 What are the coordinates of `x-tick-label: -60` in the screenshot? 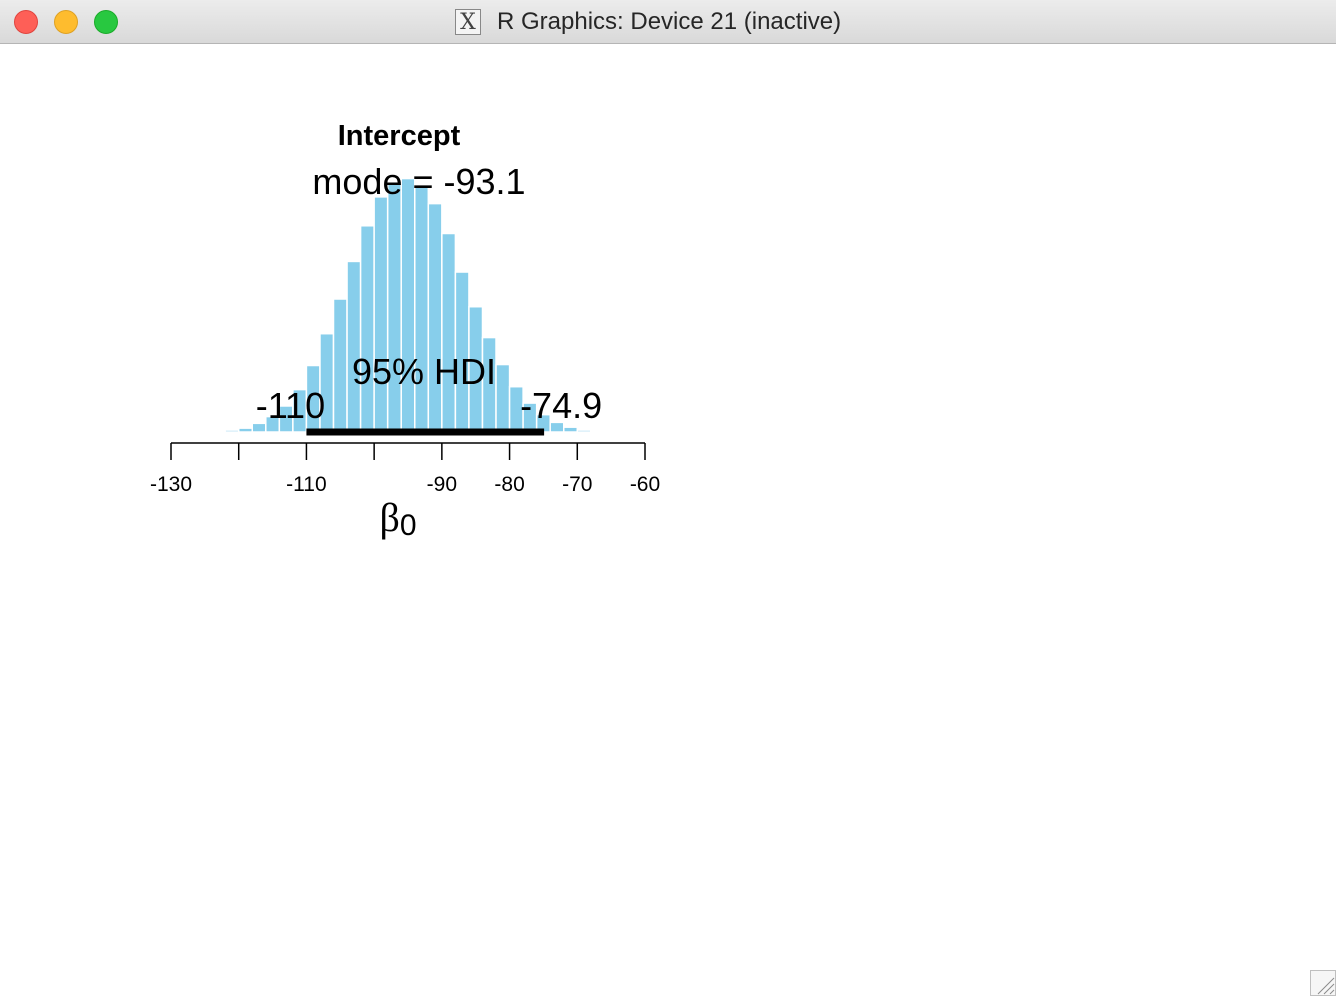 It's located at (645, 484).